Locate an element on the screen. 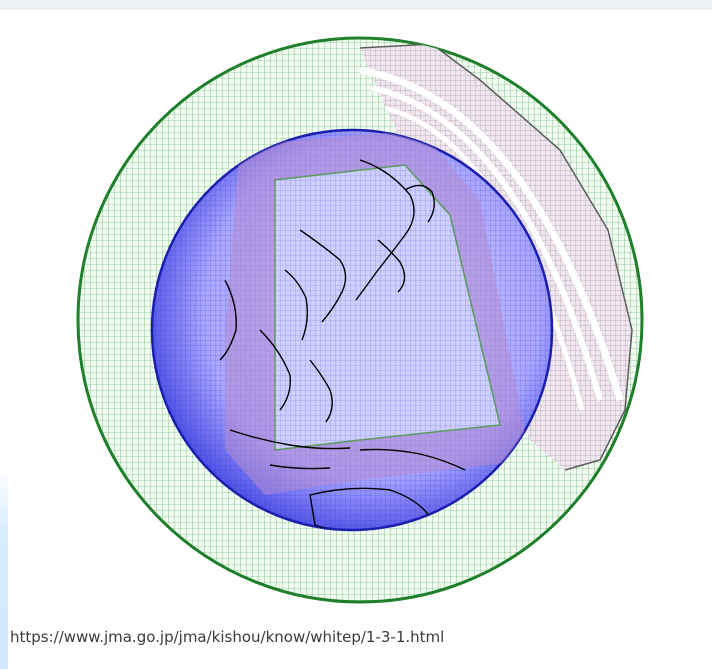 The height and width of the screenshot is (669, 712). left-accent-bar is located at coordinates (4, 569).